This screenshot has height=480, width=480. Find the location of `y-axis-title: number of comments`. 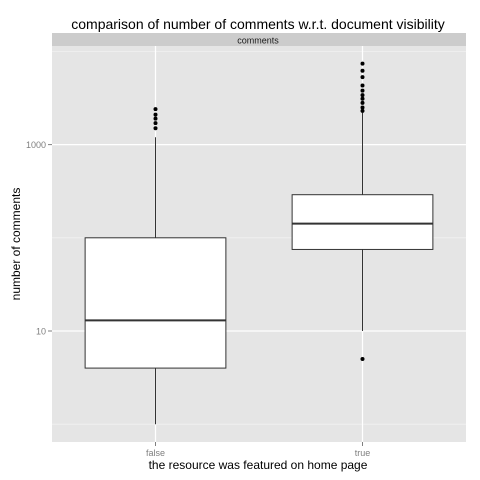

y-axis-title: number of comments is located at coordinates (16, 244).